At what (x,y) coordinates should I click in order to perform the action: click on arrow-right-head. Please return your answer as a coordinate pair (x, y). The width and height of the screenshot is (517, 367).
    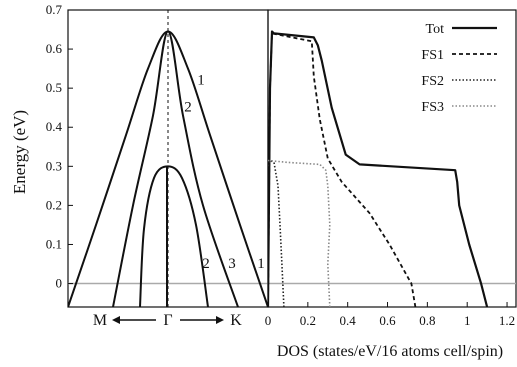
    Looking at the image, I should click on (220, 320).